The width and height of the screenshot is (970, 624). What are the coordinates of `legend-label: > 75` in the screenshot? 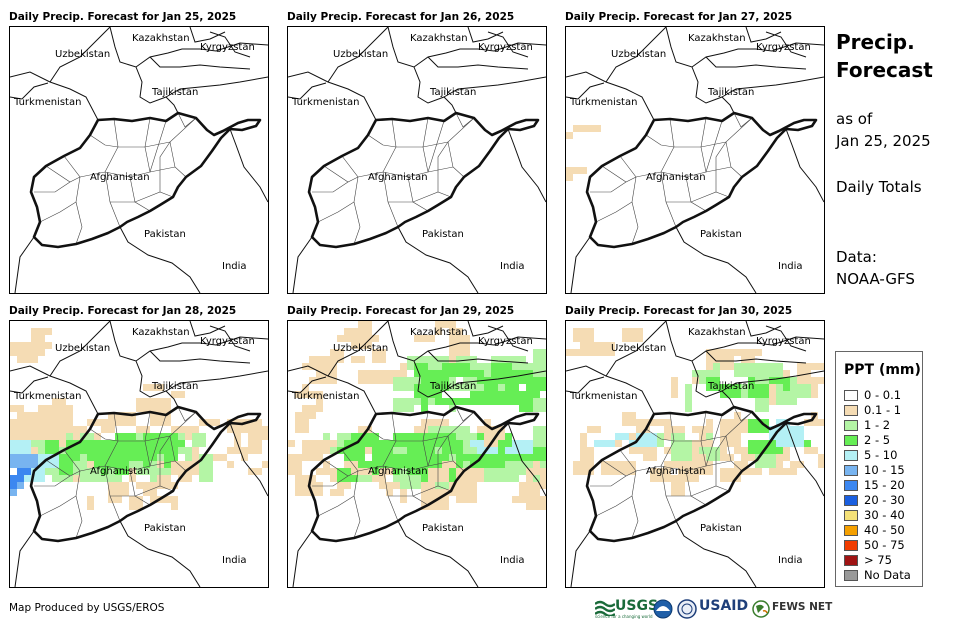 It's located at (878, 560).